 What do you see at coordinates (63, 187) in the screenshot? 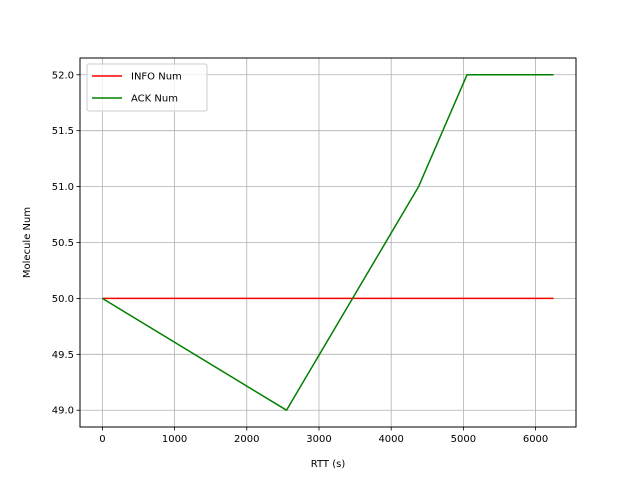
I see `y-tick-label: 51.0` at bounding box center [63, 187].